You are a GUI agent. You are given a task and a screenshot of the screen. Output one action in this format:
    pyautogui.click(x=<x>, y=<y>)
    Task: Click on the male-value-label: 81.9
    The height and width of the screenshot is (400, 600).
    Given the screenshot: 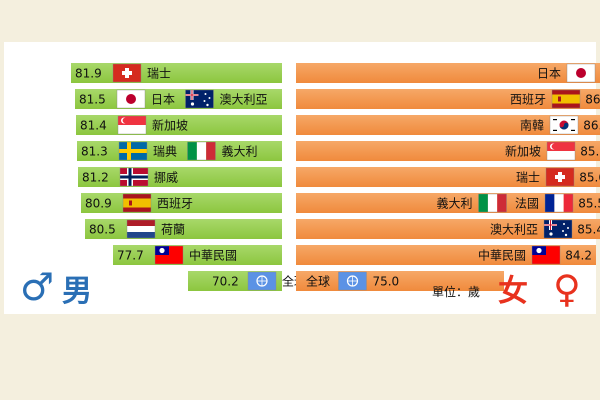 What is the action you would take?
    pyautogui.click(x=88, y=74)
    